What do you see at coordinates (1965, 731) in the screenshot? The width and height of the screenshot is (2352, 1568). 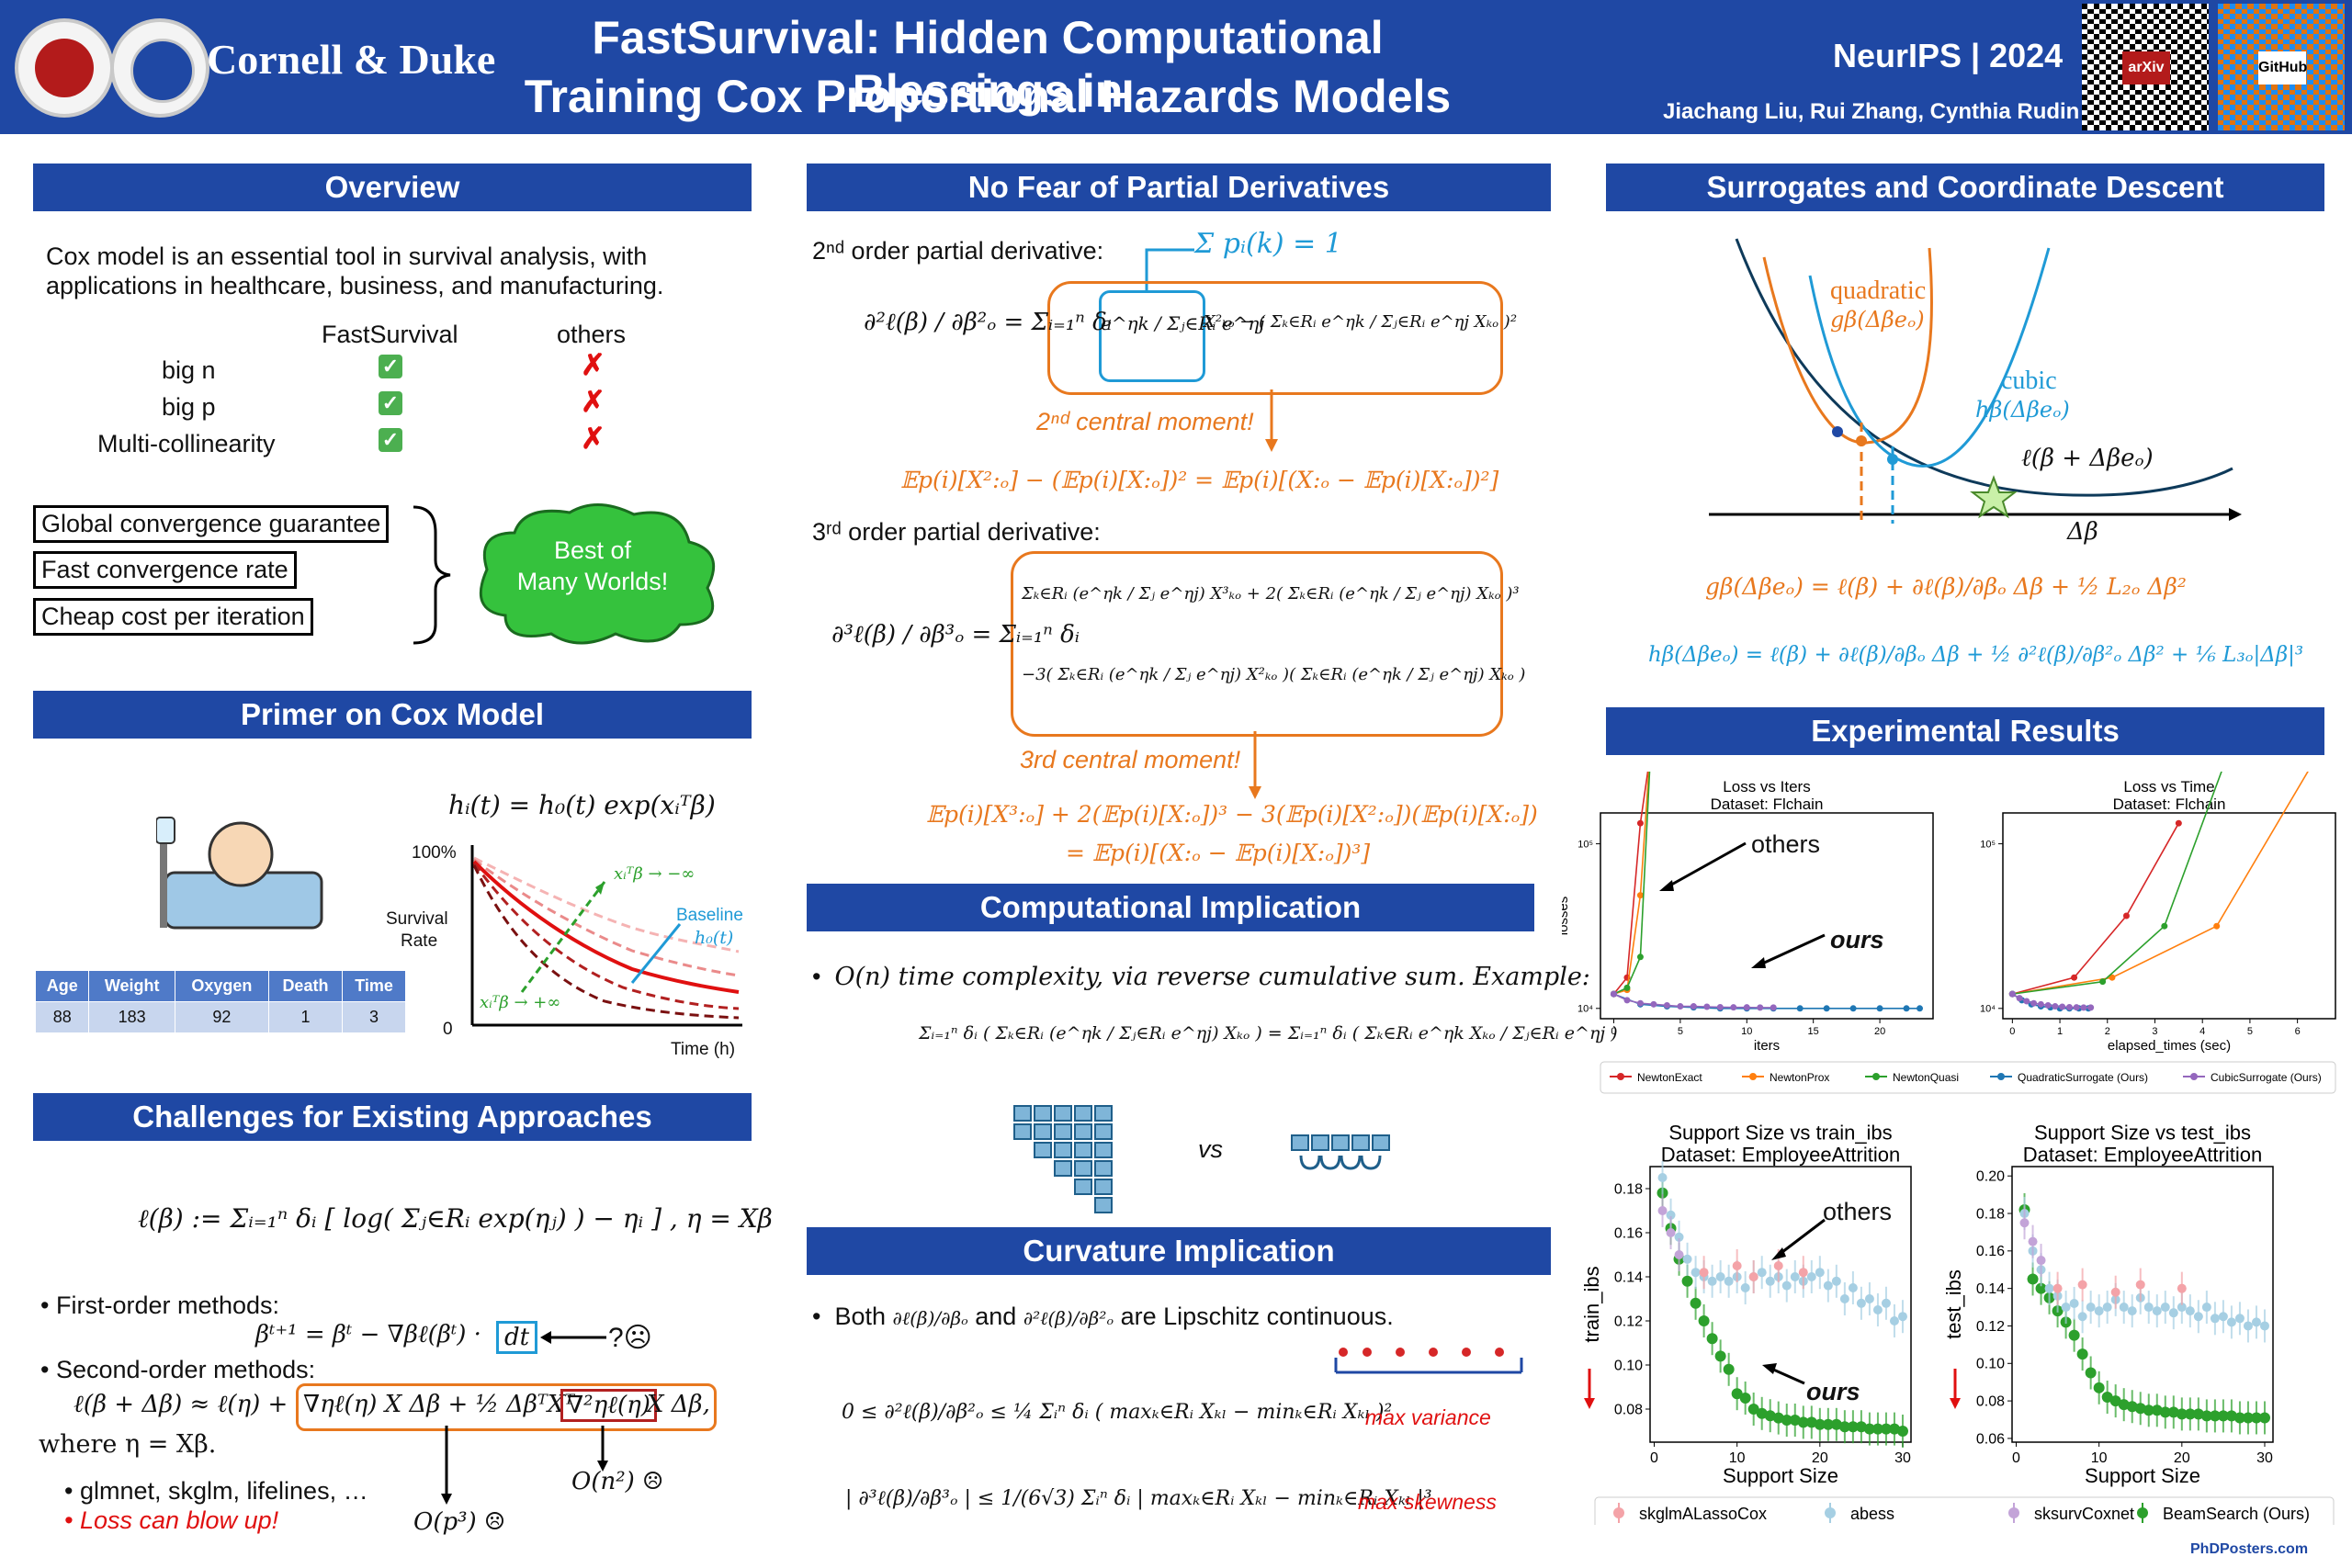 I see `results-header: Experimental Results` at bounding box center [1965, 731].